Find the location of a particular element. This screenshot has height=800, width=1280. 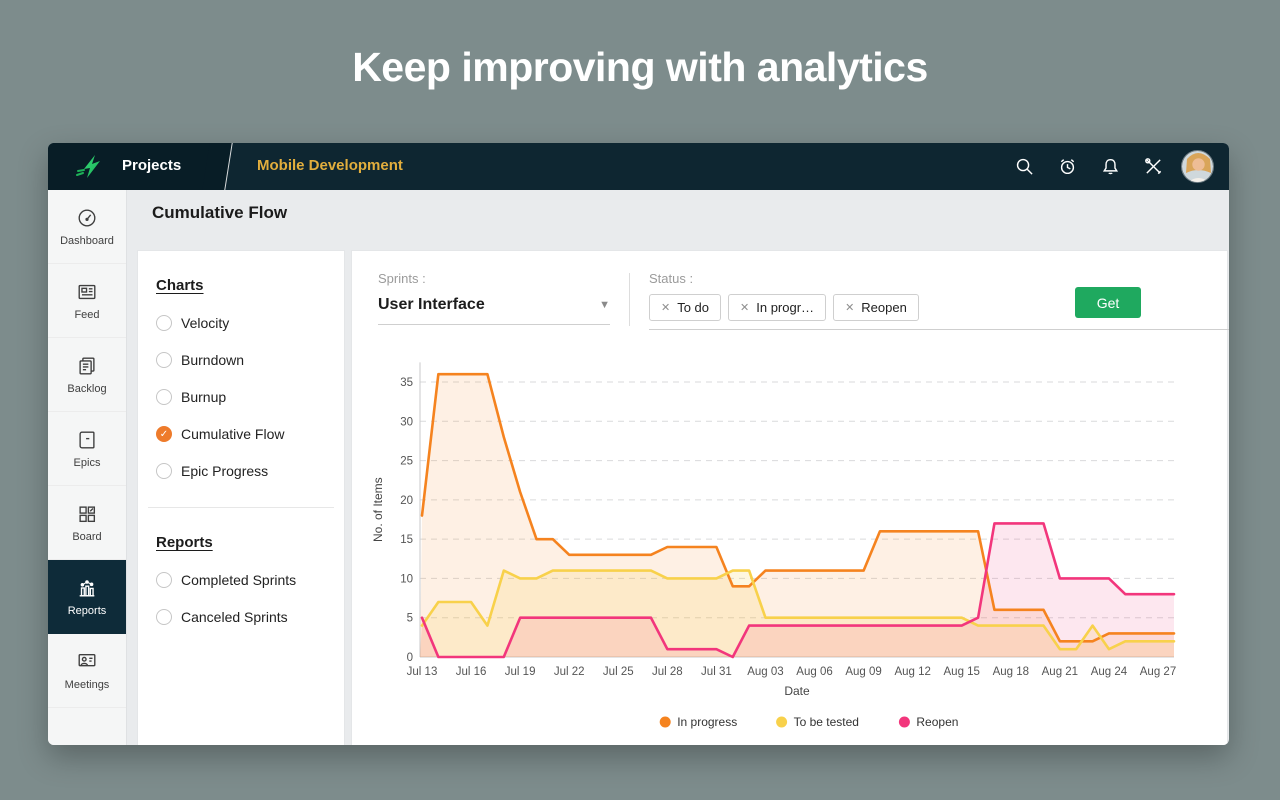

search-icon is located at coordinates (1024, 166).